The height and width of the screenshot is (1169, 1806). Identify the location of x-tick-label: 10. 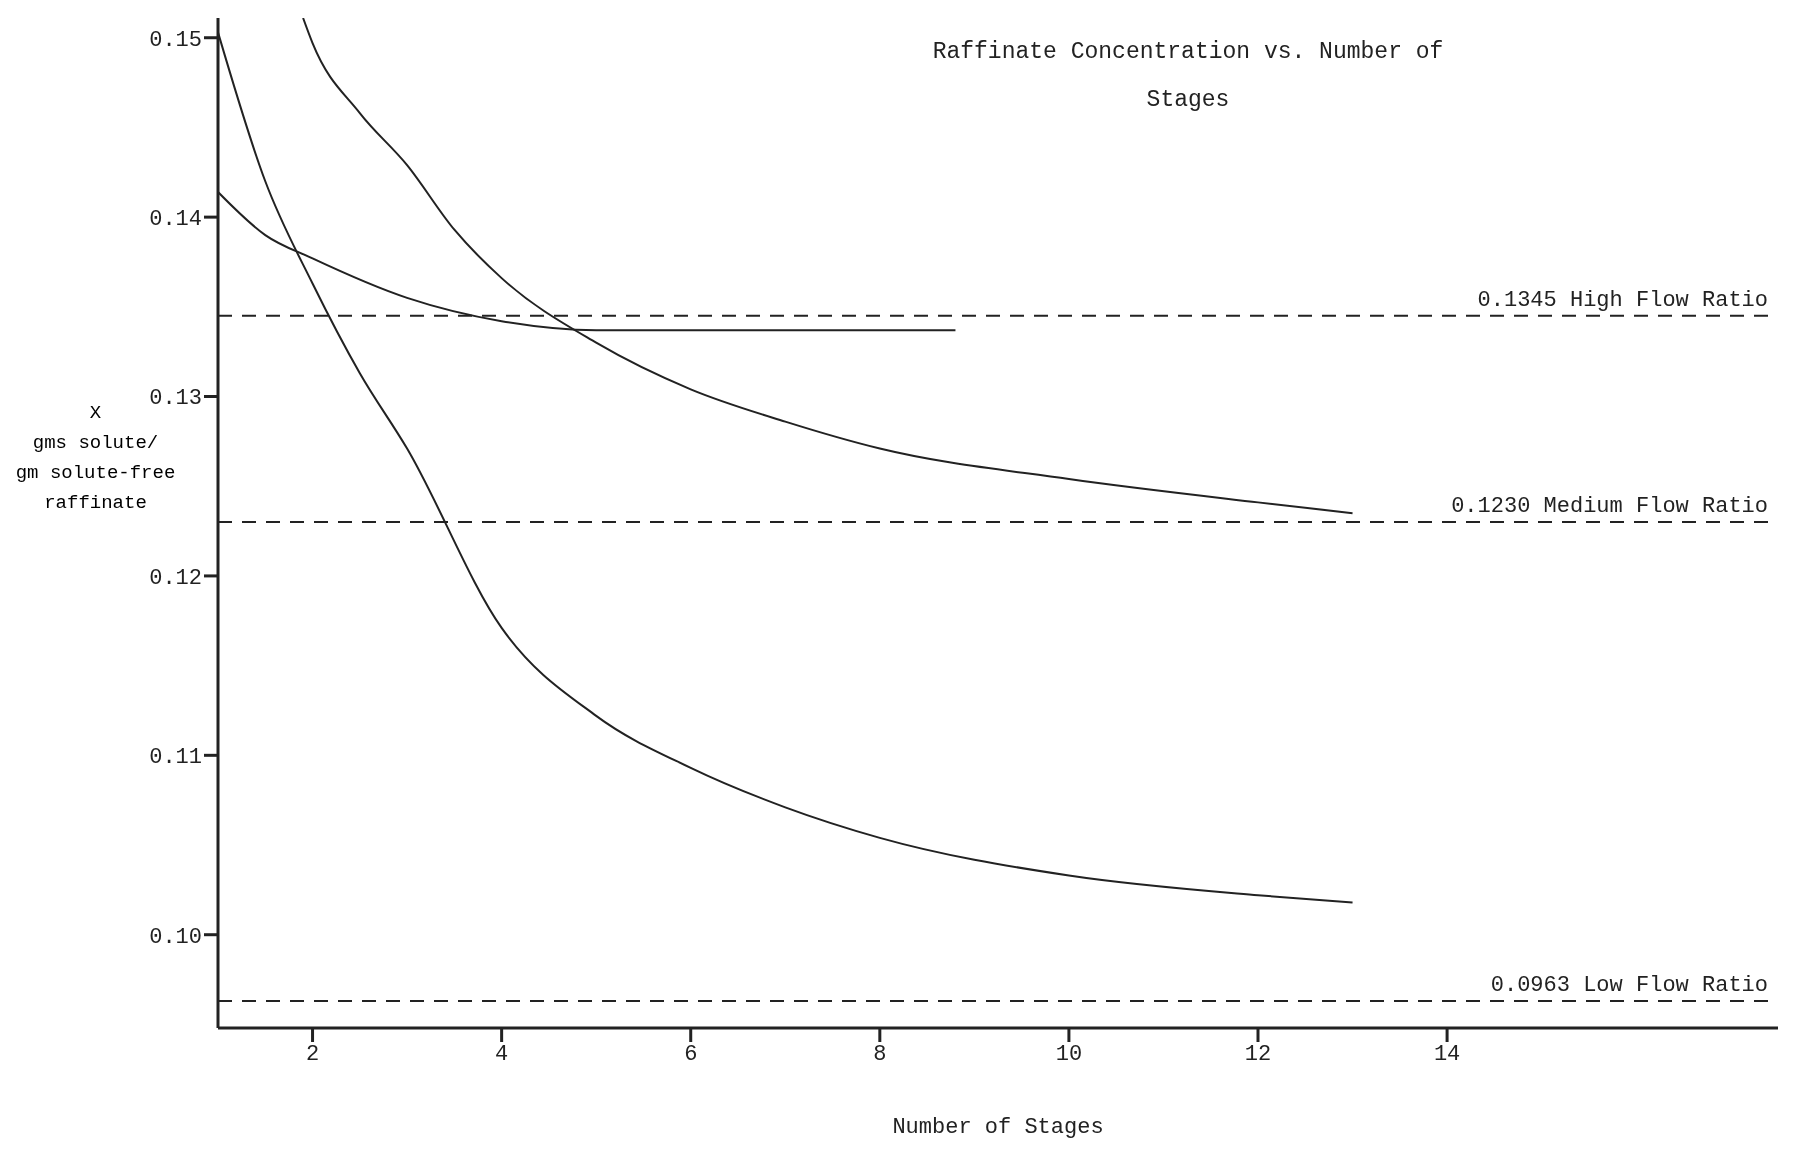
(1069, 1054).